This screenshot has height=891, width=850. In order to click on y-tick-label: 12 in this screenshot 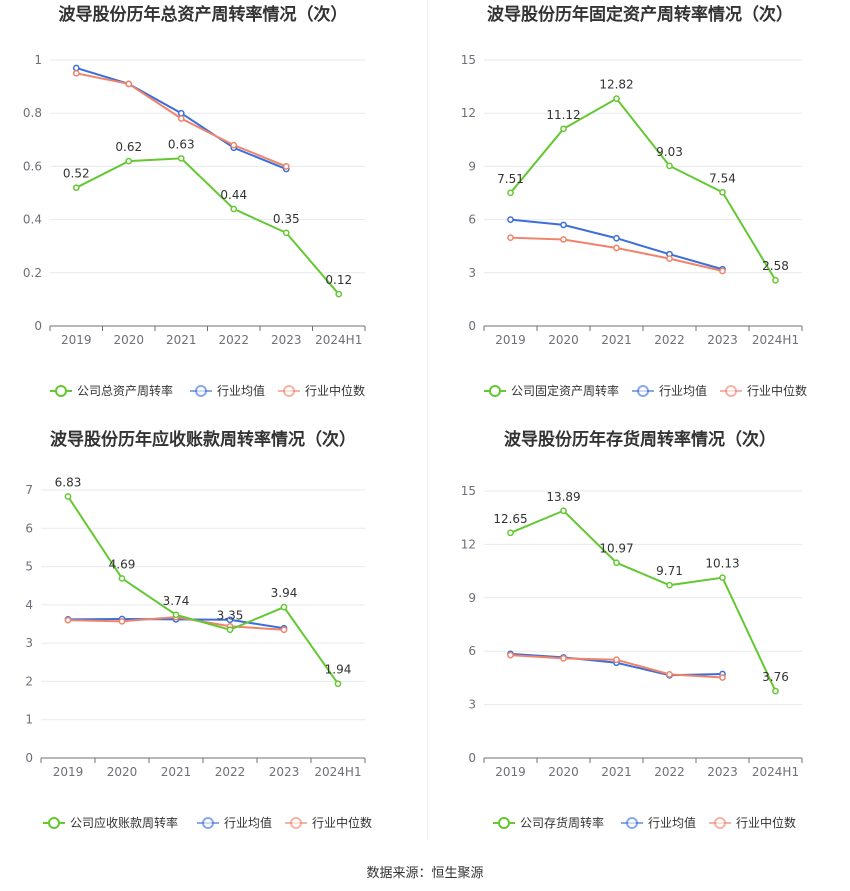, I will do `click(468, 544)`.